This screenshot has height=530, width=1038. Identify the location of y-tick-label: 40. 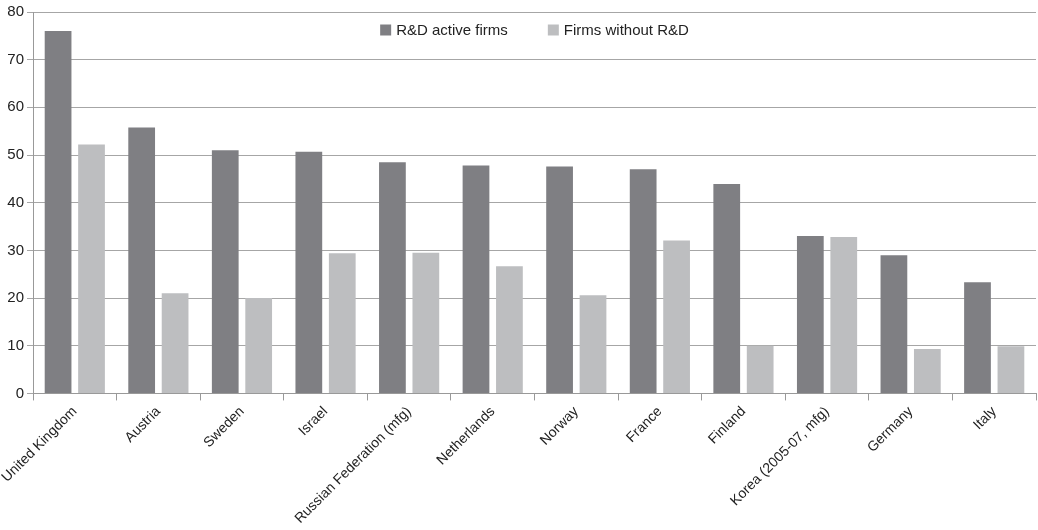
(16, 201).